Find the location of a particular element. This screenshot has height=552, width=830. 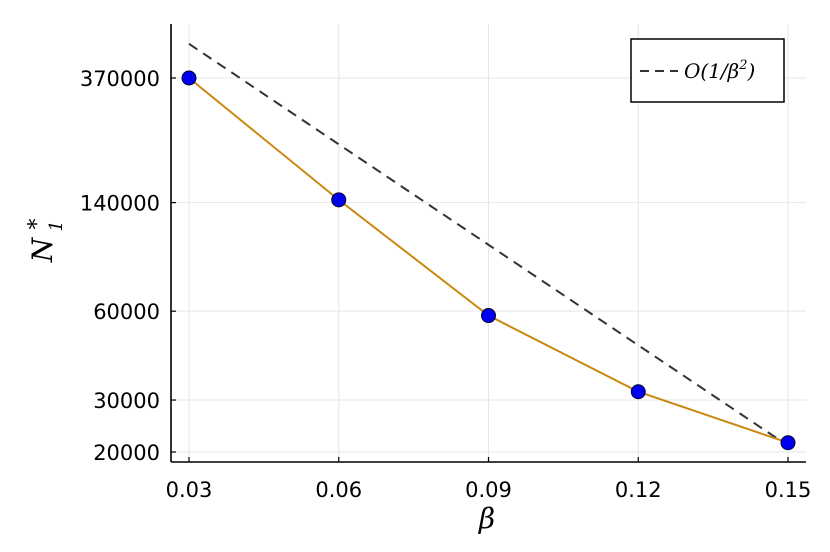

x-tick-label: 0.06 is located at coordinates (338, 490).